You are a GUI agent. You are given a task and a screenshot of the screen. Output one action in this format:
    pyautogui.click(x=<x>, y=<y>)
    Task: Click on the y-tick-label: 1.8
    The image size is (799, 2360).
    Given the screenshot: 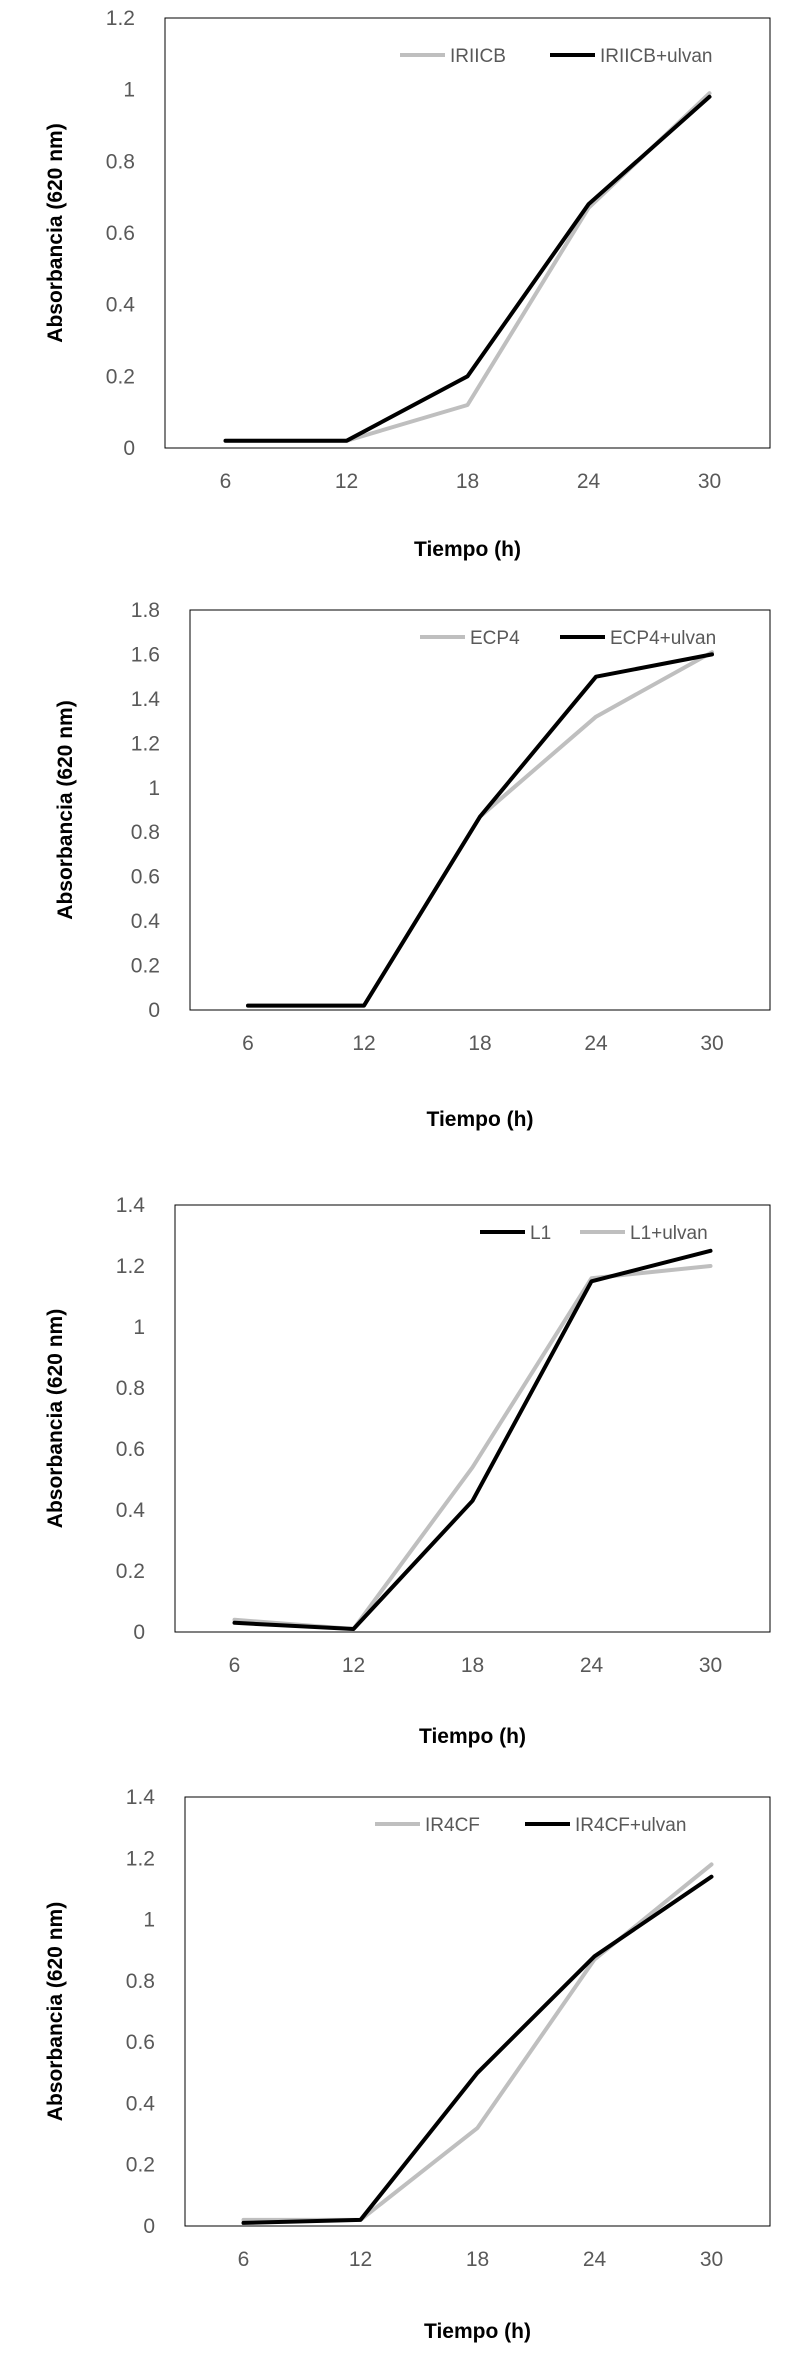 What is the action you would take?
    pyautogui.click(x=145, y=610)
    